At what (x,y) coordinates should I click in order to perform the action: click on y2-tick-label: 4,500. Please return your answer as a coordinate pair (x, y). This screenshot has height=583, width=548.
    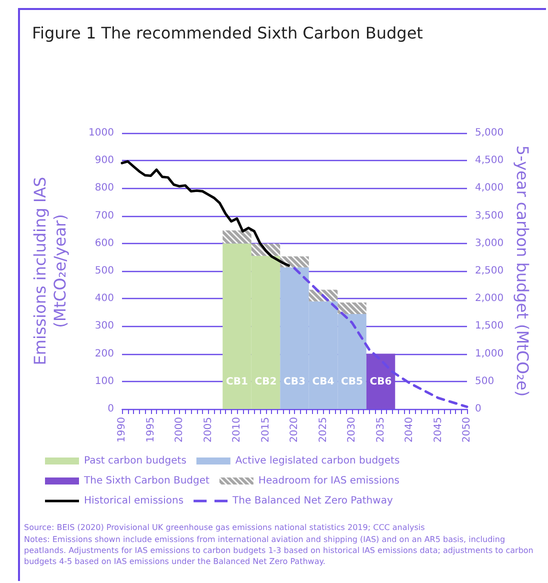
    Looking at the image, I should click on (489, 160).